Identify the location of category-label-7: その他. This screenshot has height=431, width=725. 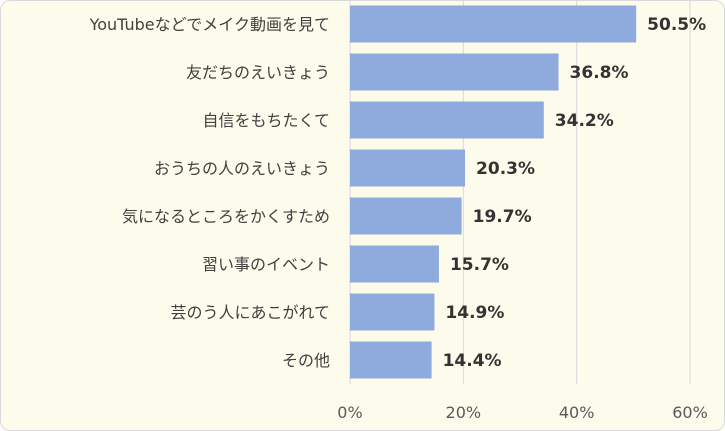
(306, 360).